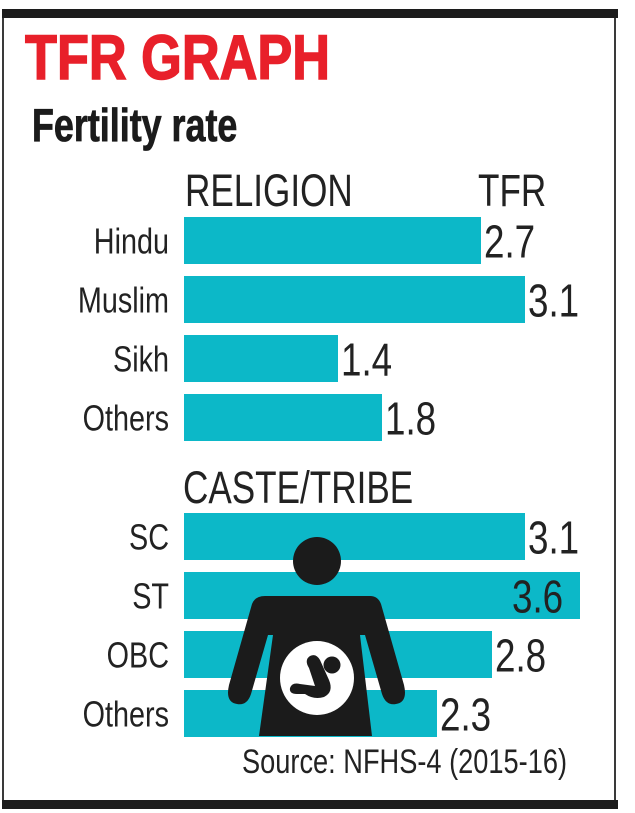 The height and width of the screenshot is (813, 635). Describe the element at coordinates (310, 13) in the screenshot. I see `top-rule` at that location.